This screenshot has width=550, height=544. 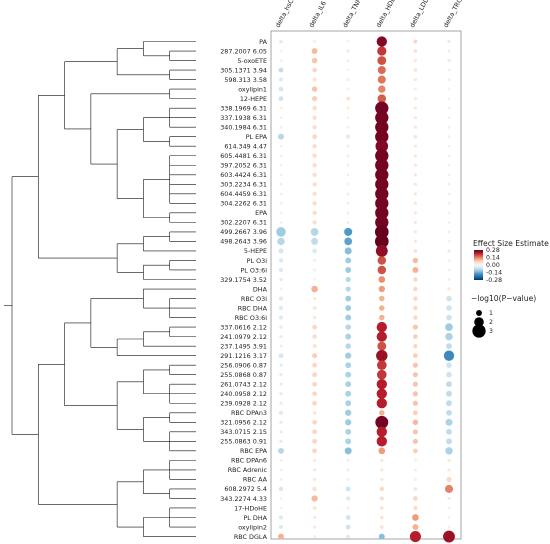 I want to click on row-label: PL O3i, so click(x=257, y=261).